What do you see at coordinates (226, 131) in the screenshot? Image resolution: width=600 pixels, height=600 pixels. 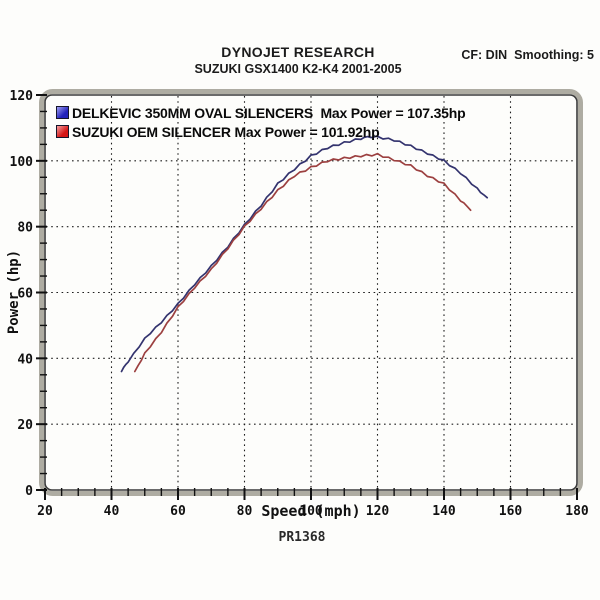 I see `legend-label-suzuki-oem: SUZUKI OEM SILENCER Max Power = 101.92hp` at bounding box center [226, 131].